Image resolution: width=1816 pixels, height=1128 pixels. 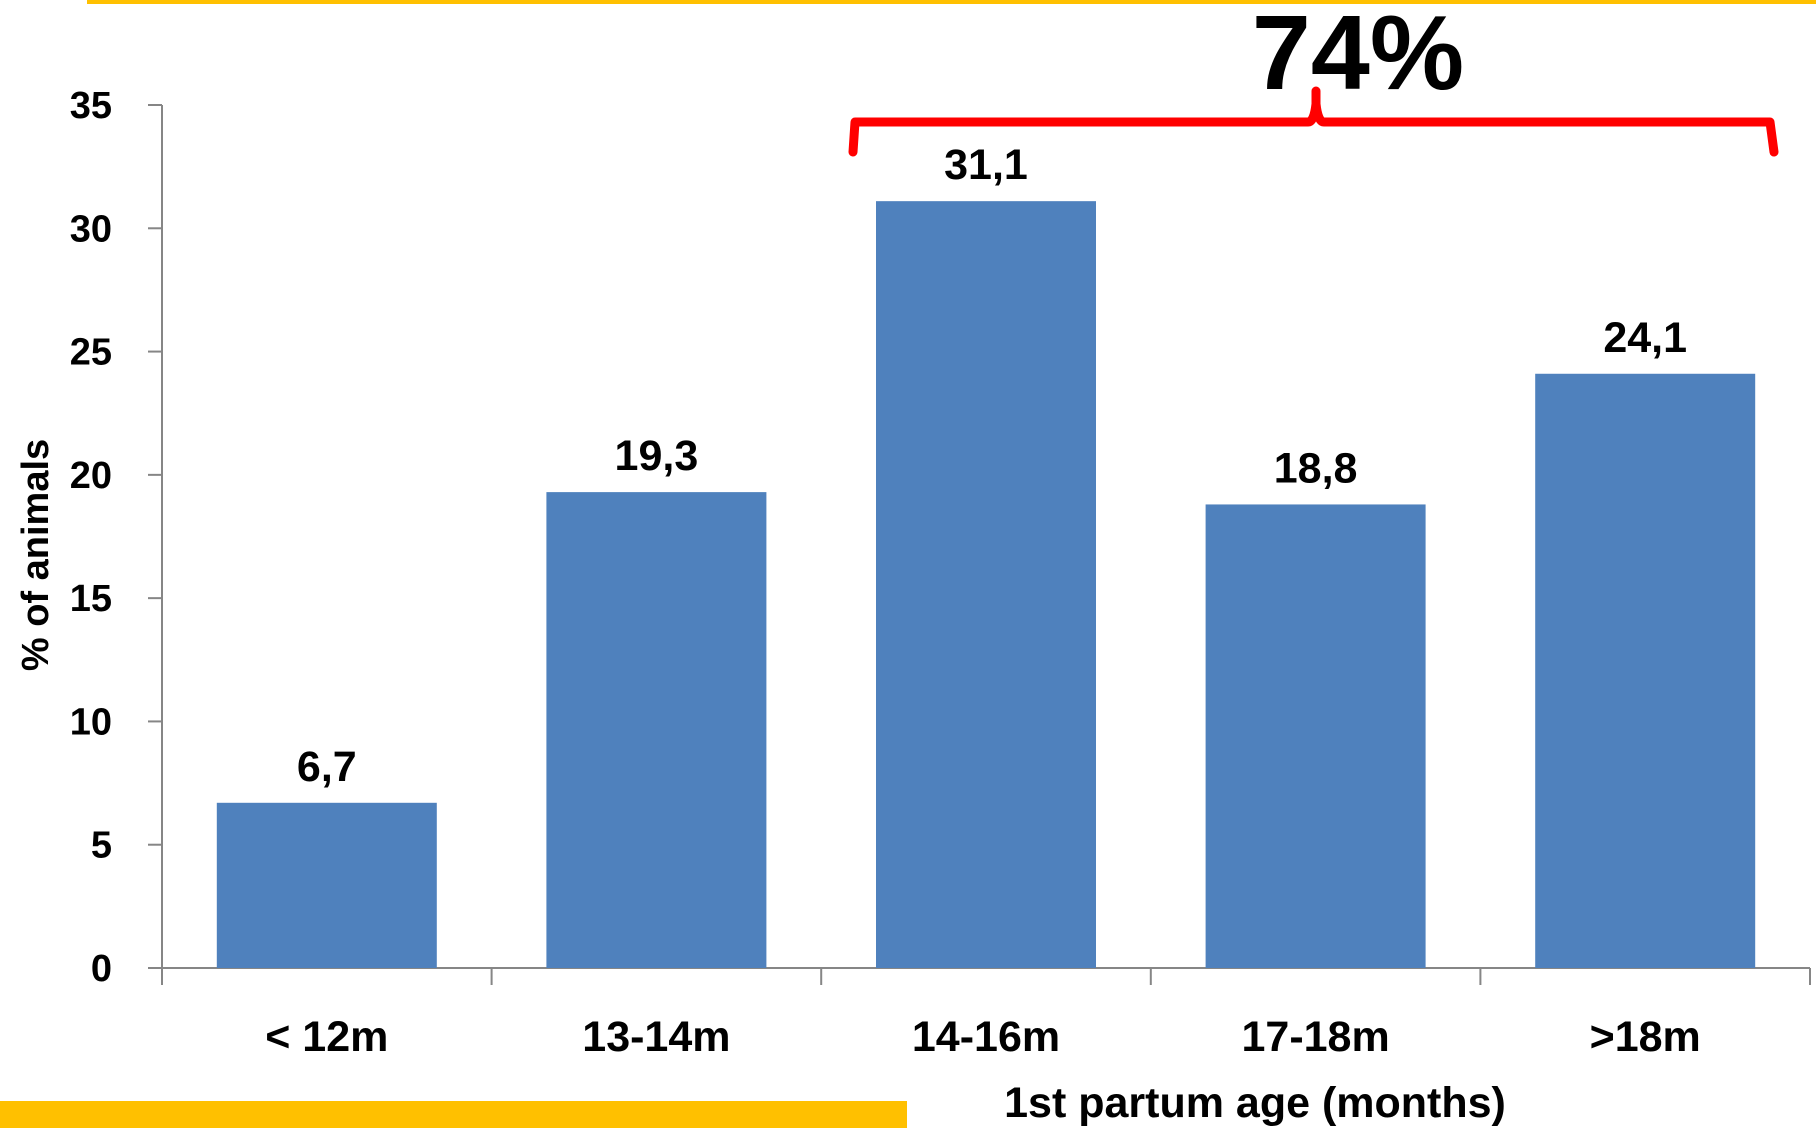 I want to click on bar-value-label: 18,8, so click(x=1316, y=468).